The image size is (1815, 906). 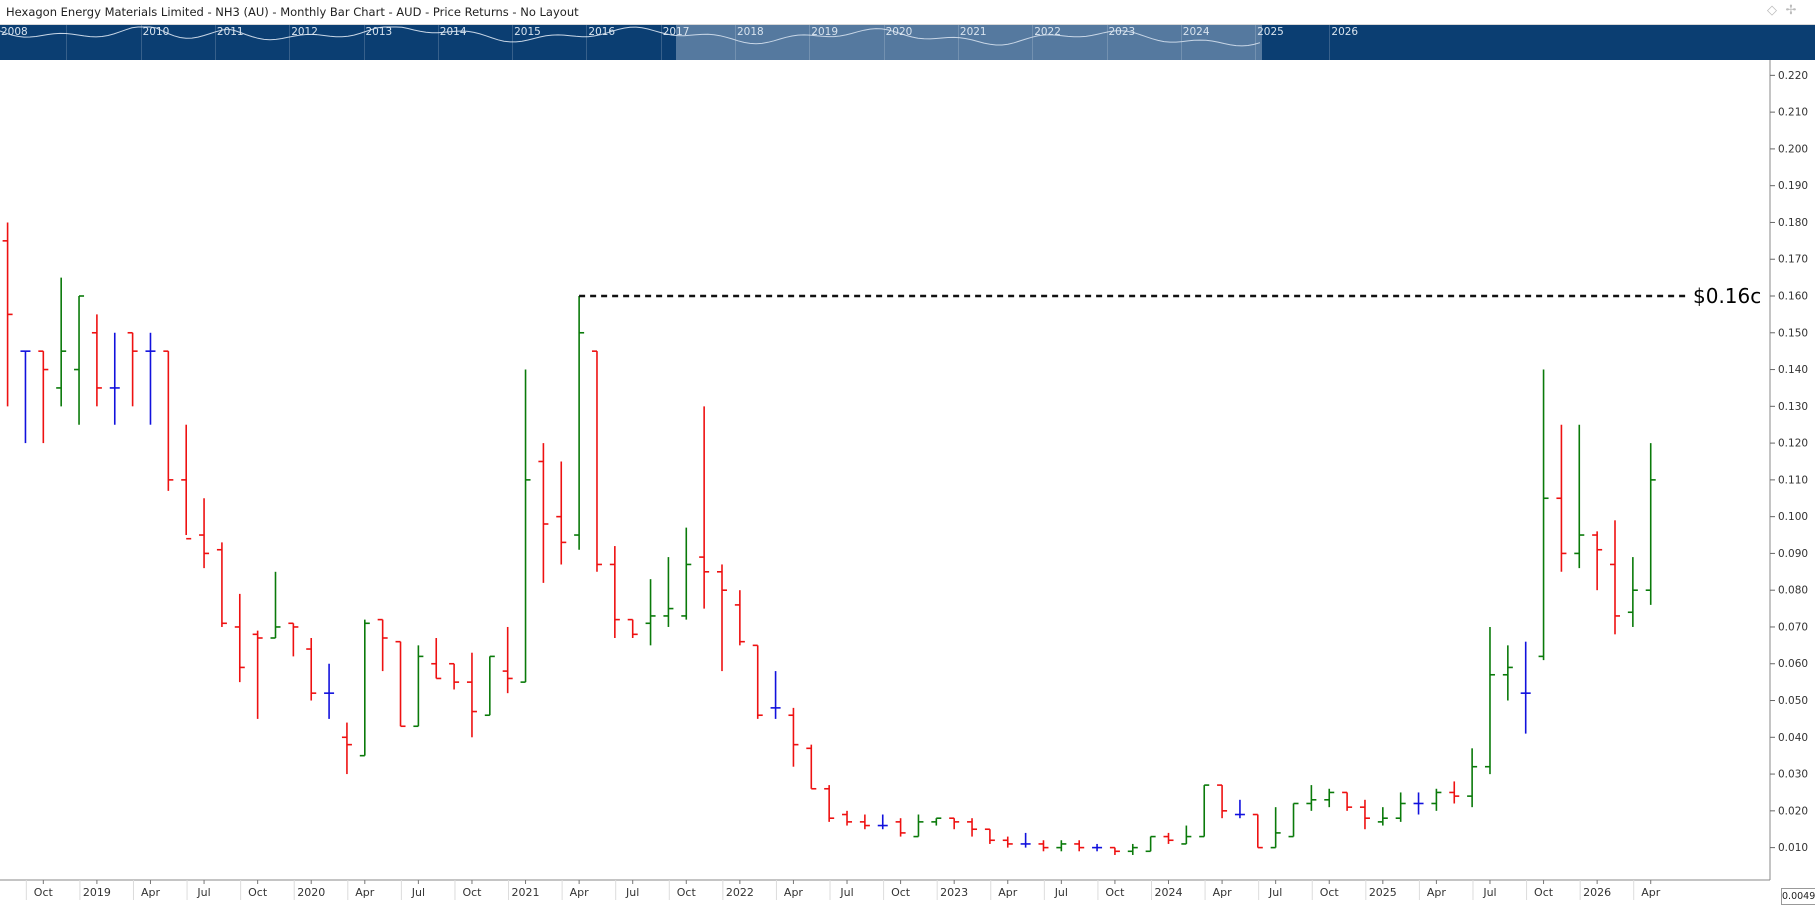 I want to click on y-tick-label: 0.170, so click(x=1793, y=260).